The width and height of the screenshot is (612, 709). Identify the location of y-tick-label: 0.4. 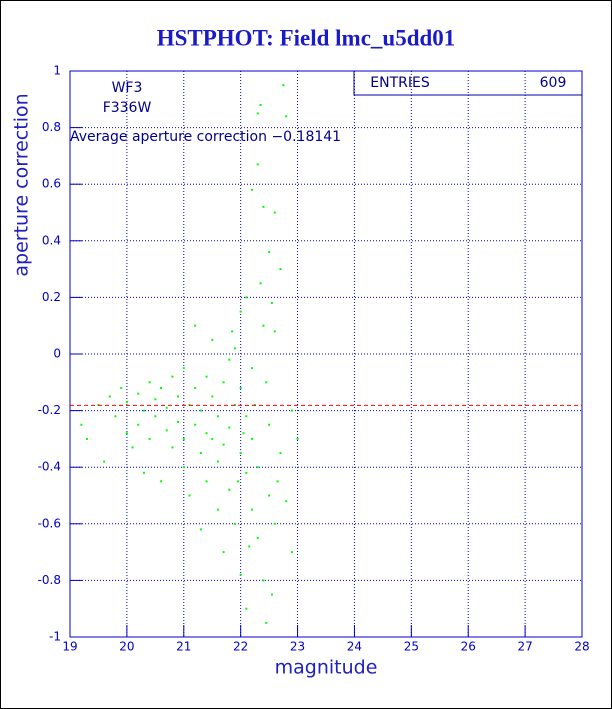
(51, 240).